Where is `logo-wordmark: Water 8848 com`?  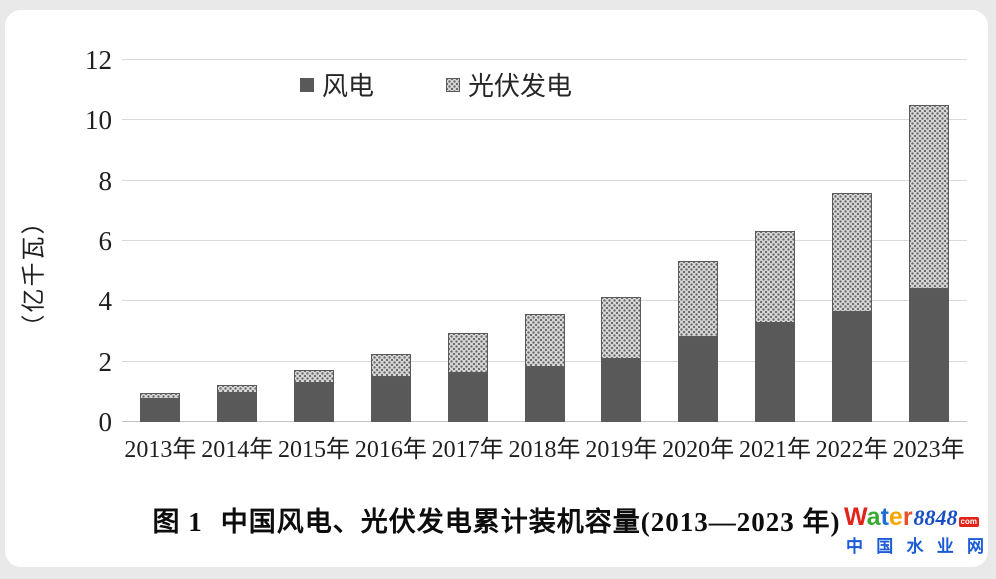
logo-wordmark: Water 8848 com is located at coordinates (915, 517).